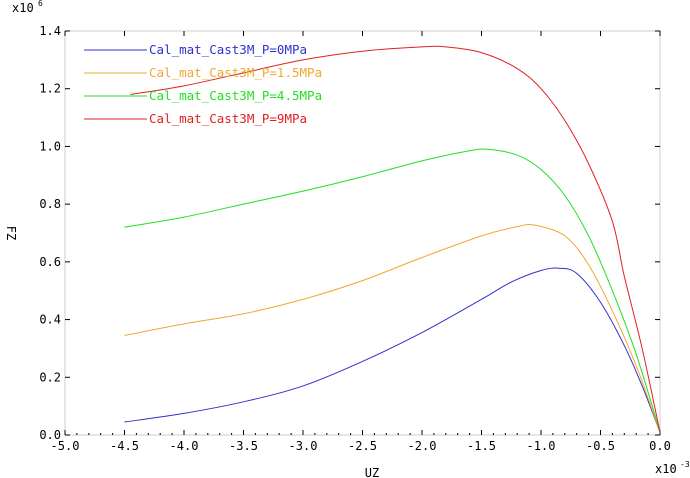  What do you see at coordinates (481, 446) in the screenshot?
I see `x-tick-label: -1.5` at bounding box center [481, 446].